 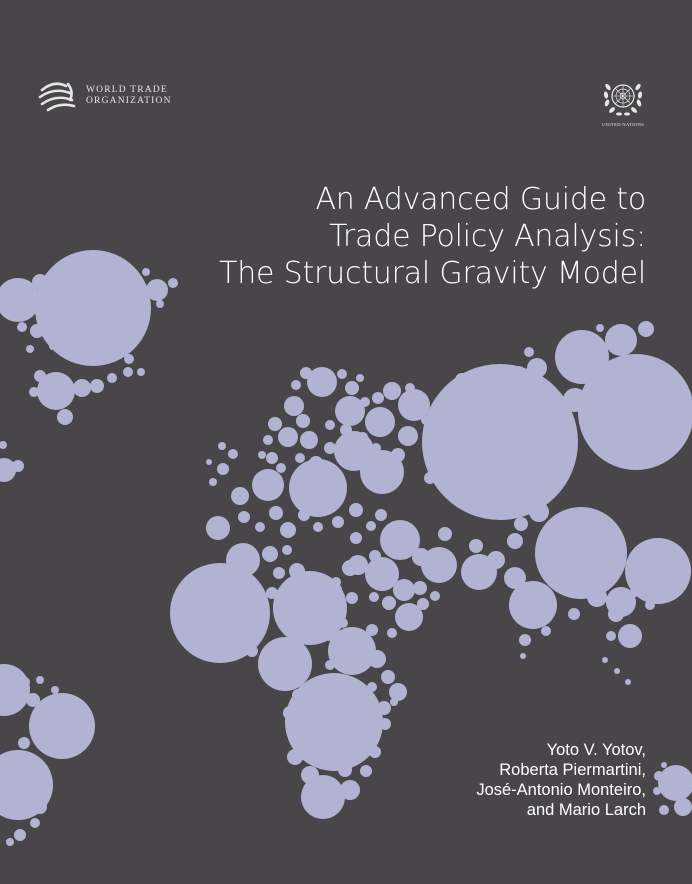 What do you see at coordinates (623, 124) in the screenshot?
I see `un-name: UNITED NATIONS` at bounding box center [623, 124].